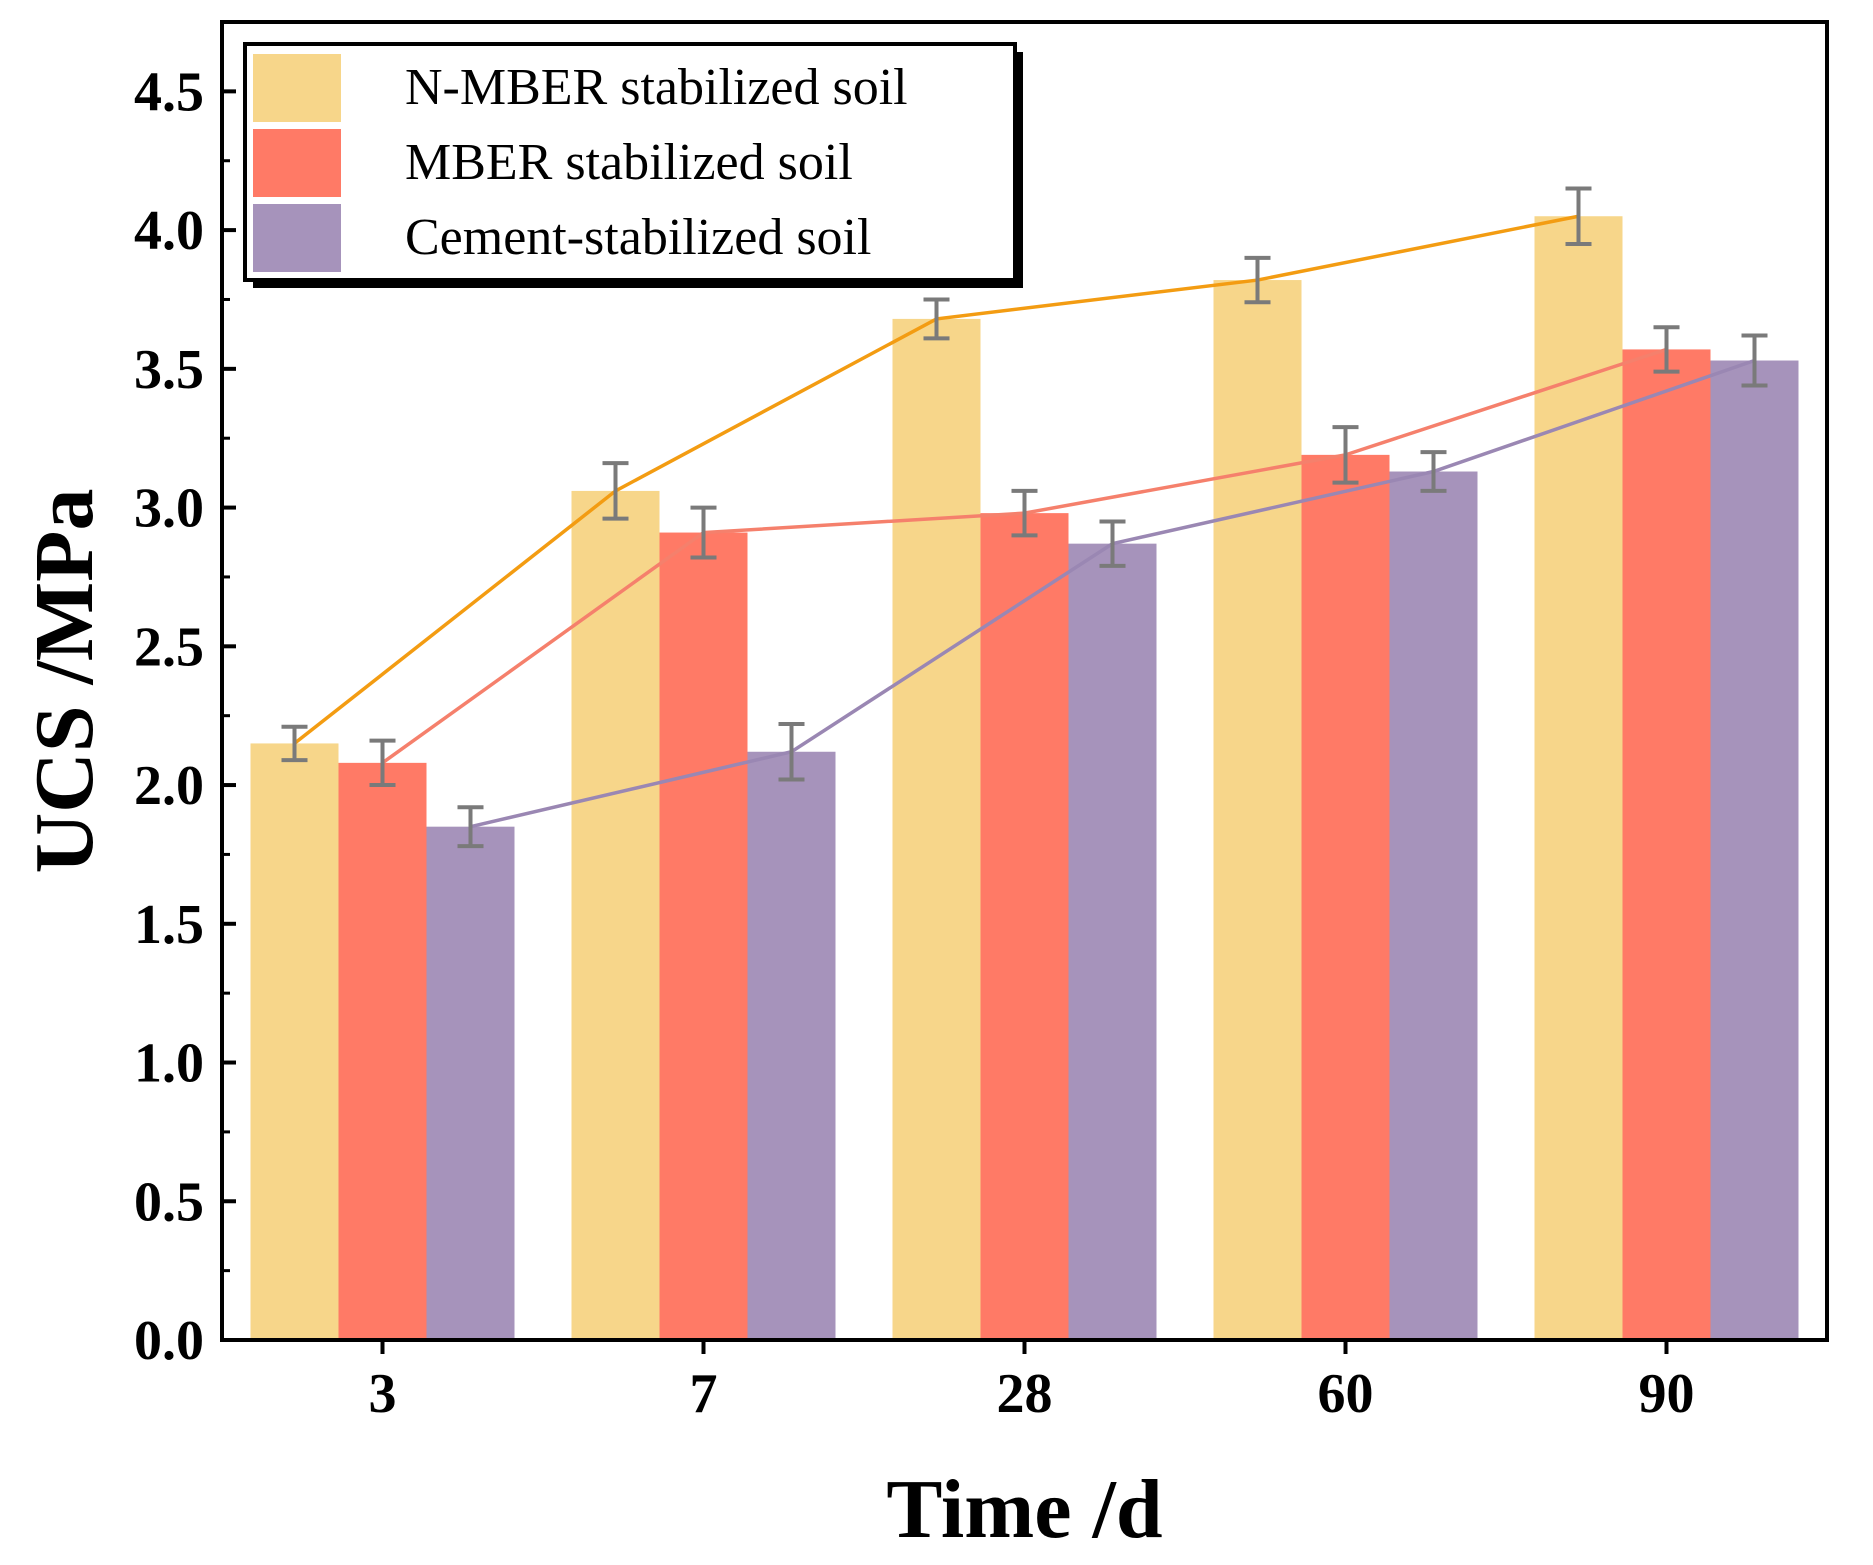 The width and height of the screenshot is (1873, 1565). Describe the element at coordinates (1024, 1509) in the screenshot. I see `x-axis-title: Time /d` at that location.